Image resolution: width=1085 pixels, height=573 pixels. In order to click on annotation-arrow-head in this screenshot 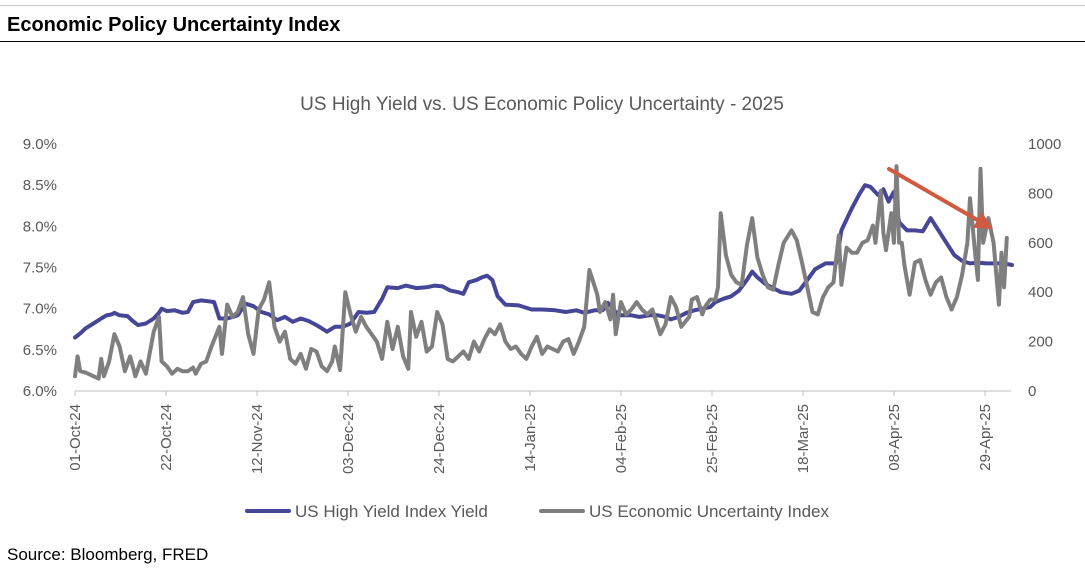, I will do `click(982, 220)`.